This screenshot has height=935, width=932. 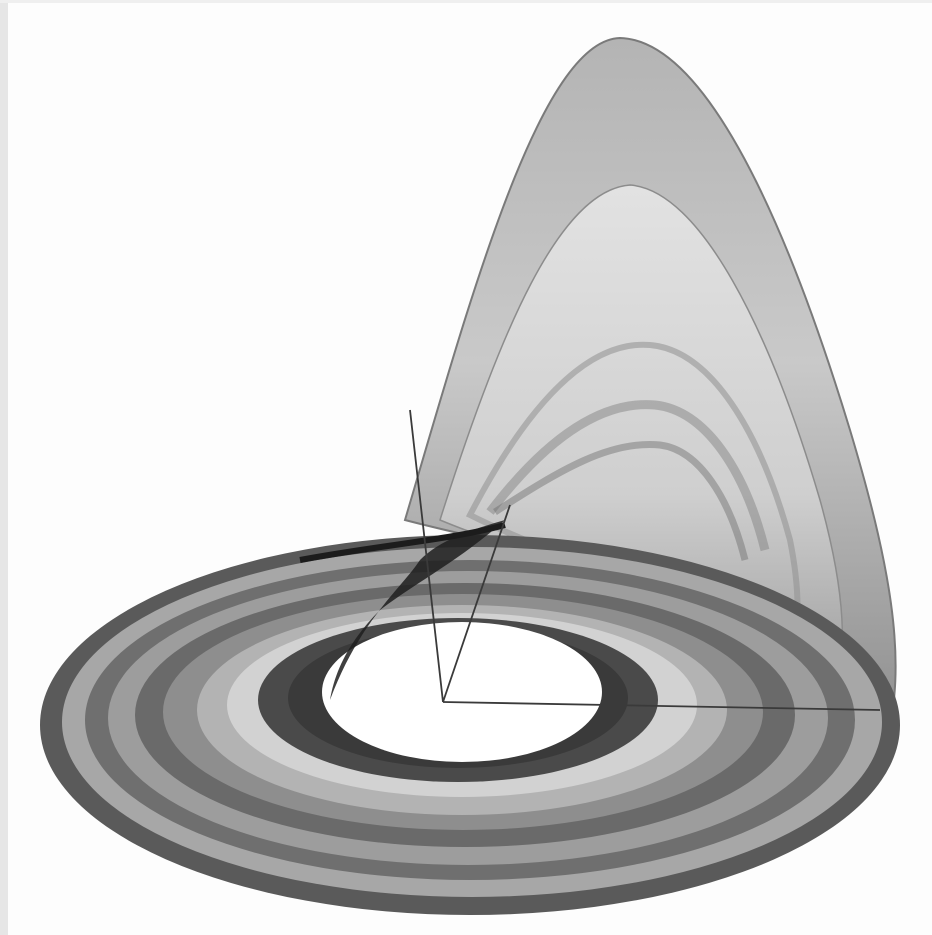 What do you see at coordinates (402, 542) in the screenshot?
I see `attractor-twist-edge` at bounding box center [402, 542].